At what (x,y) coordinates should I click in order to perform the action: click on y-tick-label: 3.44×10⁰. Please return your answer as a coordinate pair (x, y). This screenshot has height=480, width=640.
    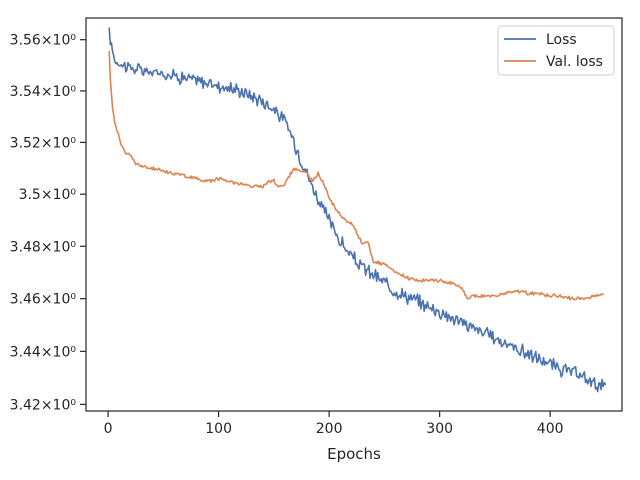
    Looking at the image, I should click on (43, 352).